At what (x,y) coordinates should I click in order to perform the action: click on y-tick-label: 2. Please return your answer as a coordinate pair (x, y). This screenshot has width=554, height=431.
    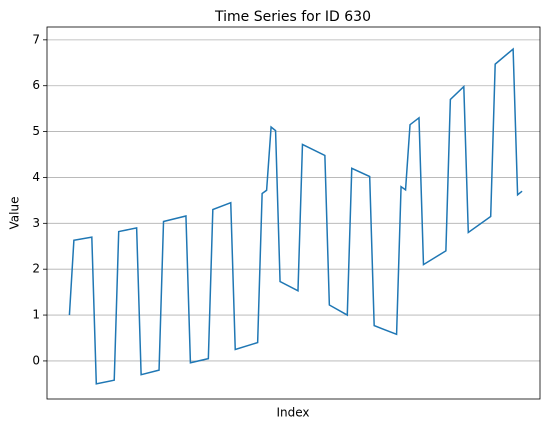
    Looking at the image, I should click on (36, 269).